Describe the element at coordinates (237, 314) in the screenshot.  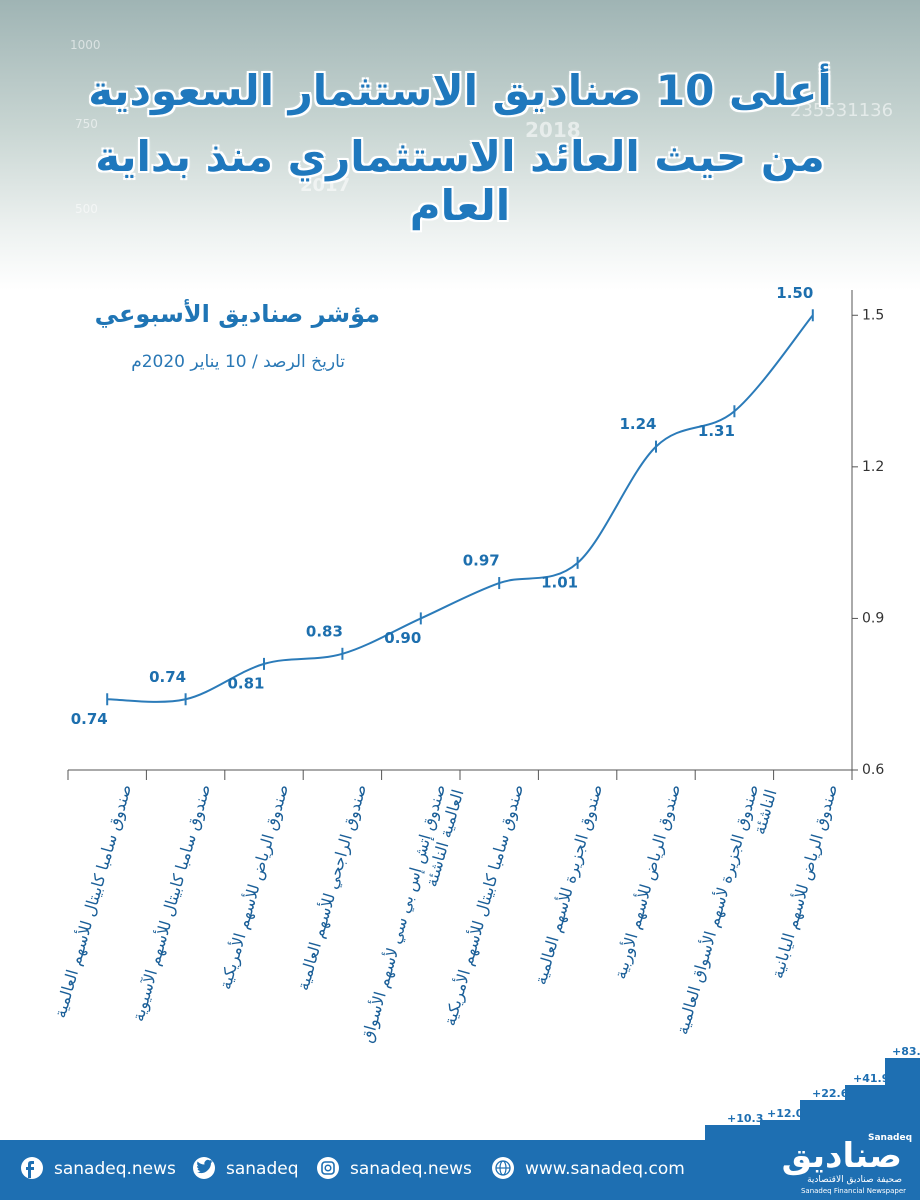
I see `chart-title: مؤشر صناديق الأسبوعي` at that location.